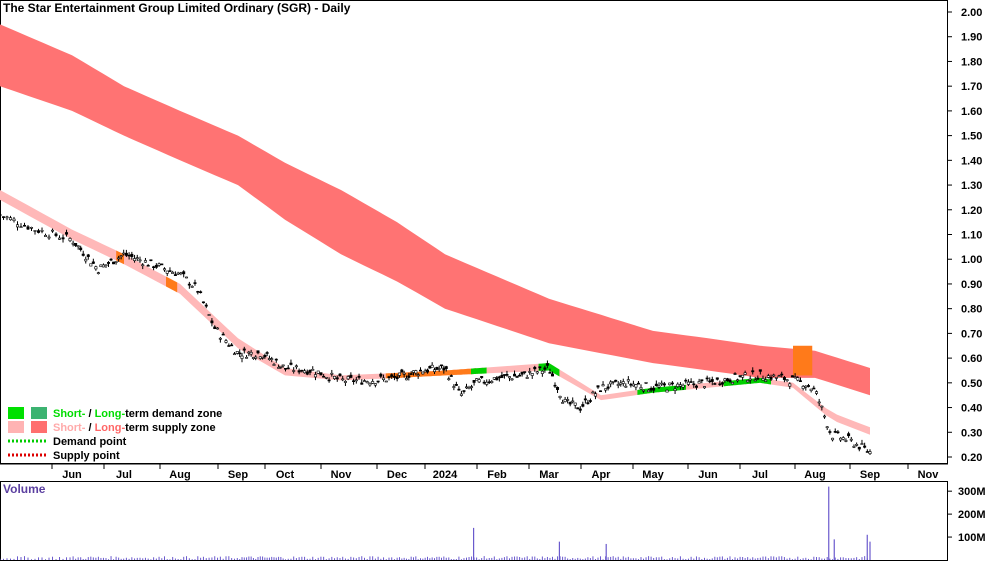 The width and height of the screenshot is (1000, 562). What do you see at coordinates (971, 211) in the screenshot?
I see `price-tick-label: 1.20` at bounding box center [971, 211].